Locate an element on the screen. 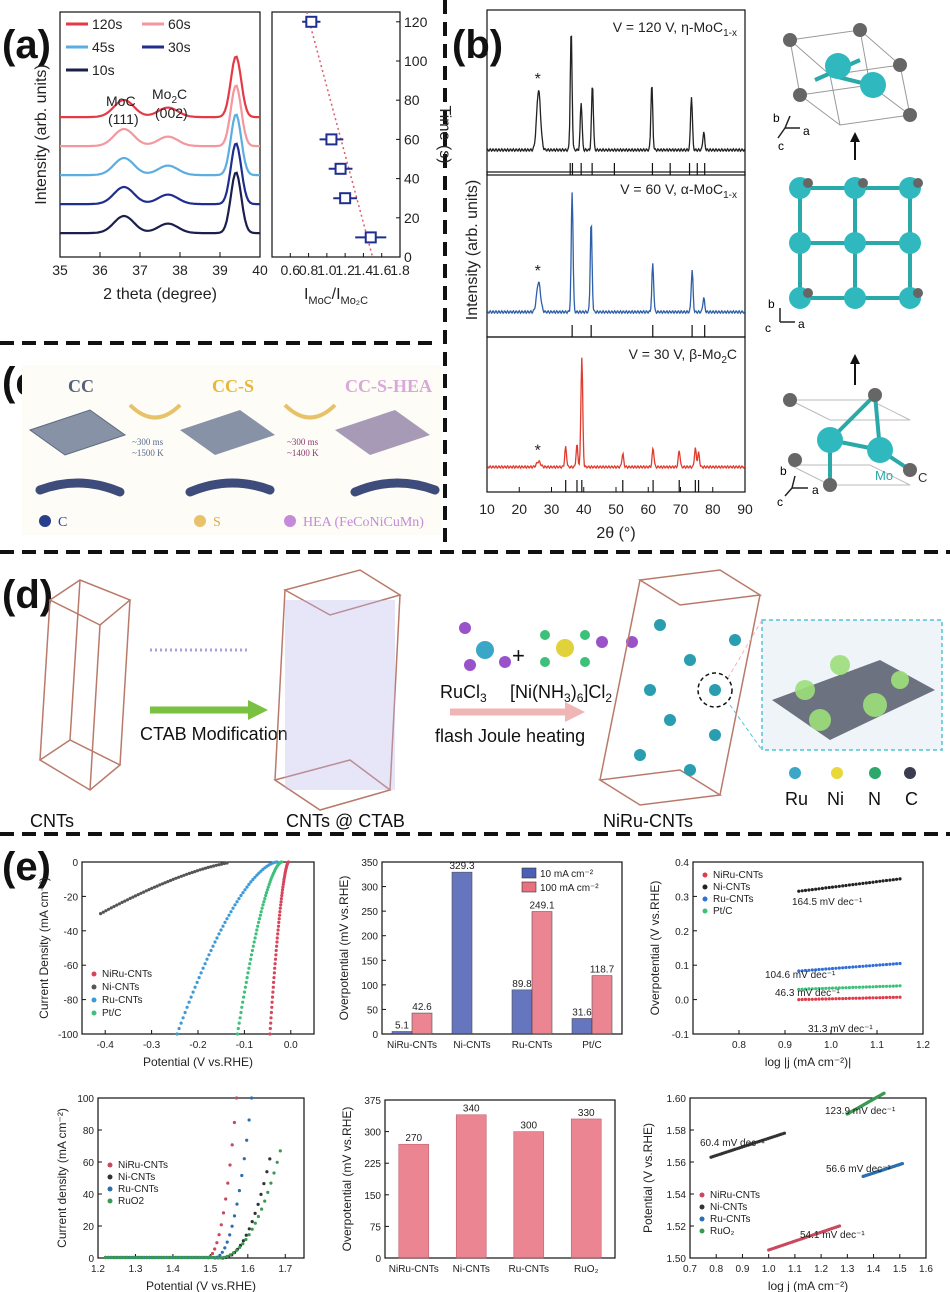  legend-c-atom-label: C is located at coordinates (911, 799).